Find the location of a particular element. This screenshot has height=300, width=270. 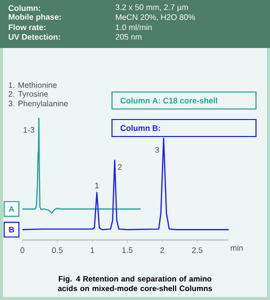

text: UV Detection: is located at coordinates (34, 37).